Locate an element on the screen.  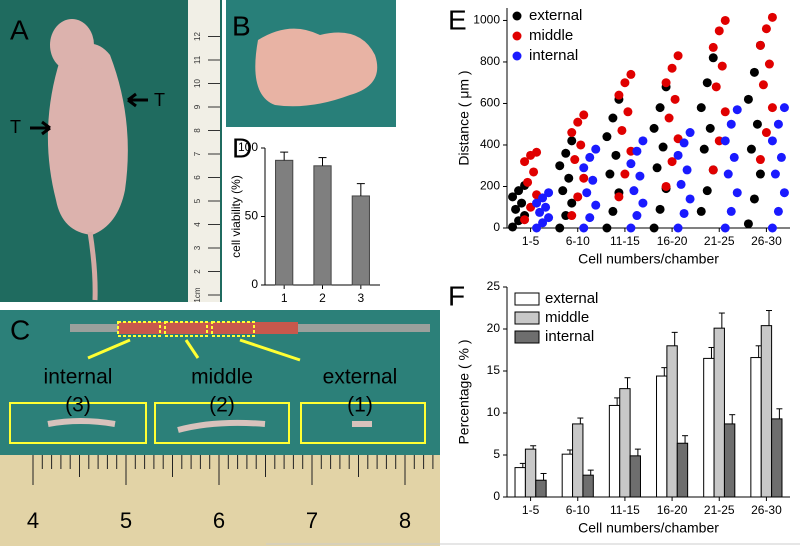
mouse-tail is located at coordinates (92, 266).